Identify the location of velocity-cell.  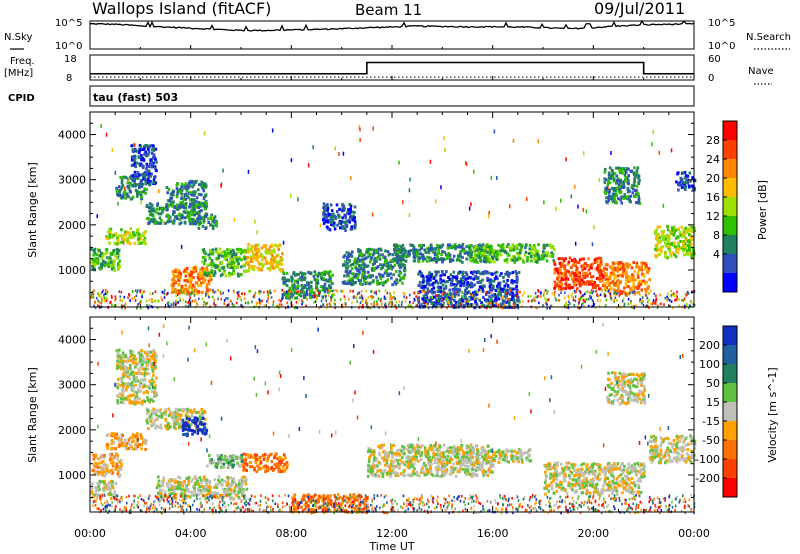
(118, 474).